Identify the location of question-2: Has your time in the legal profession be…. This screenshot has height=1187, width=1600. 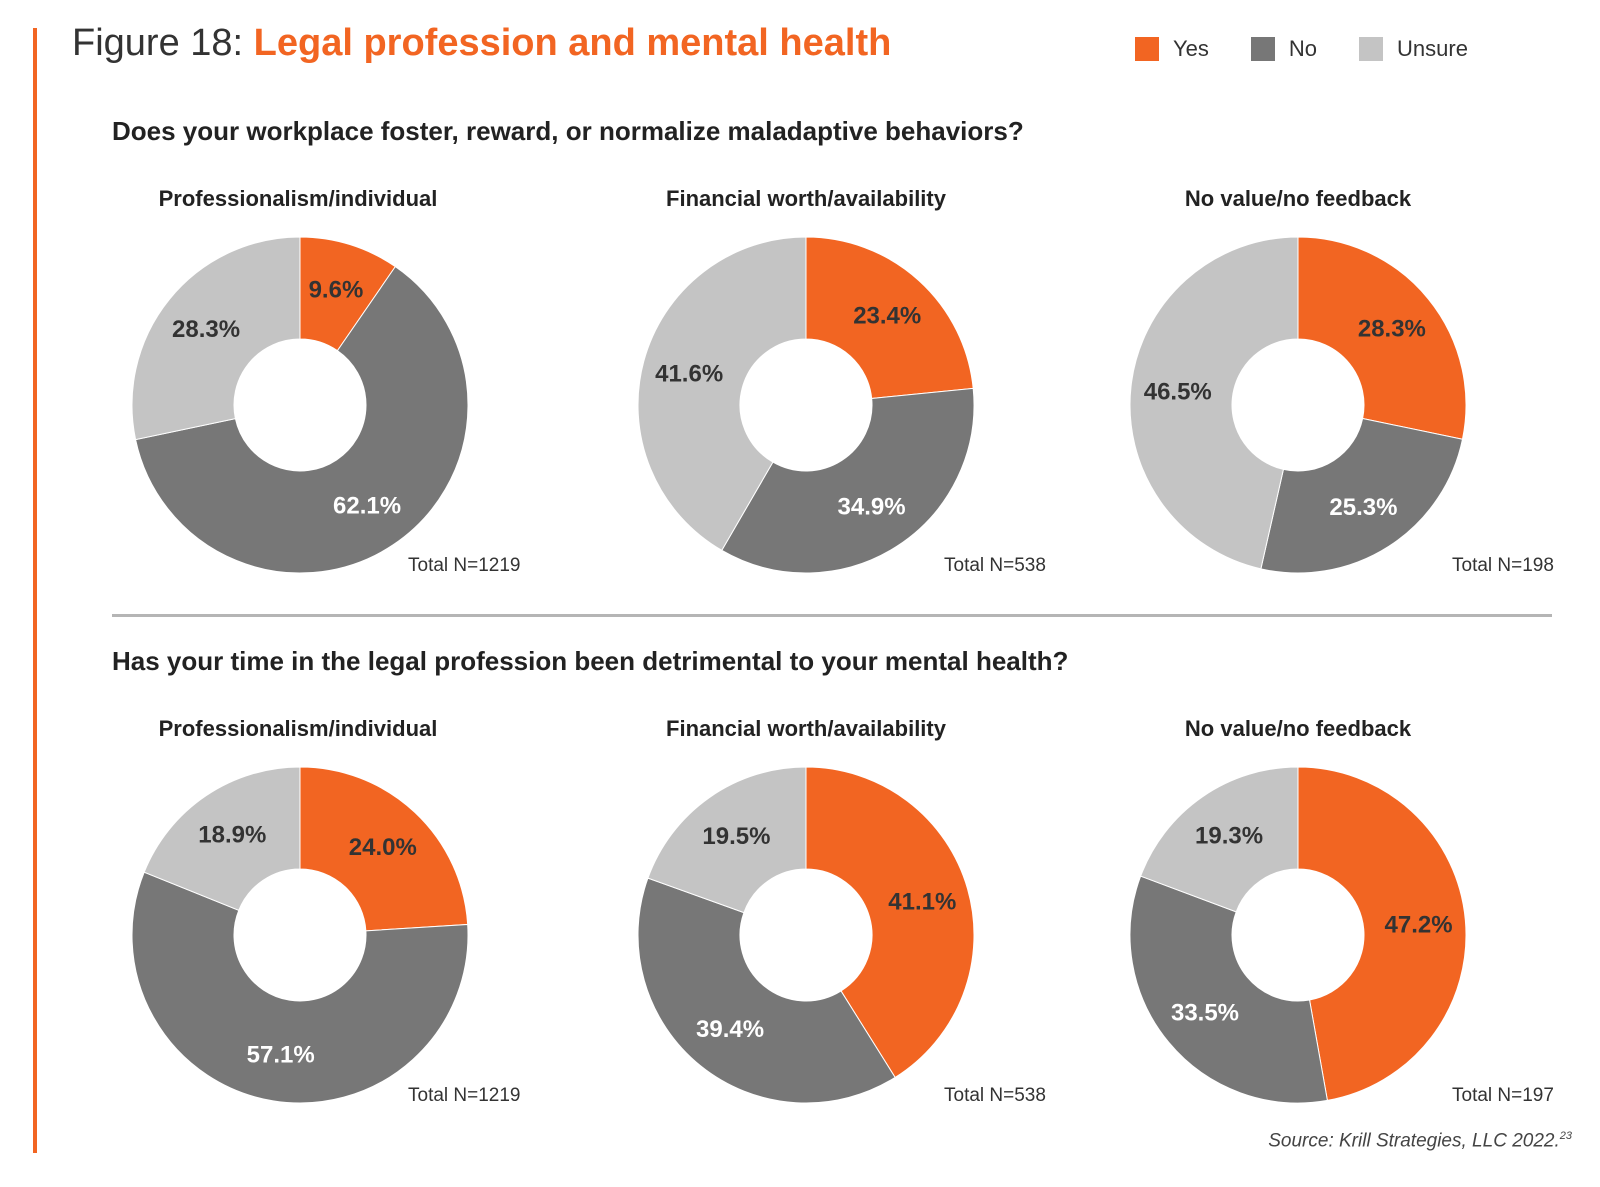
(590, 661).